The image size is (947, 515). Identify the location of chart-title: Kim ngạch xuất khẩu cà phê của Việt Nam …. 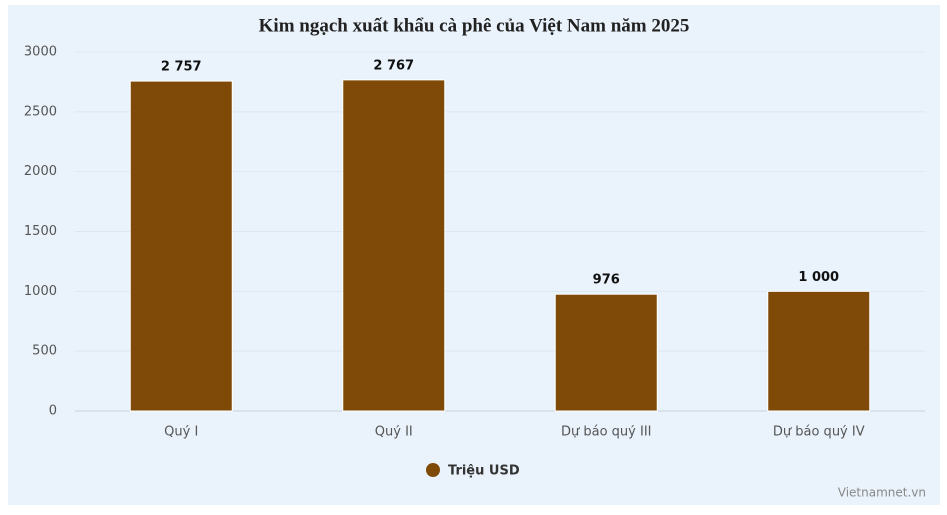
(474, 25).